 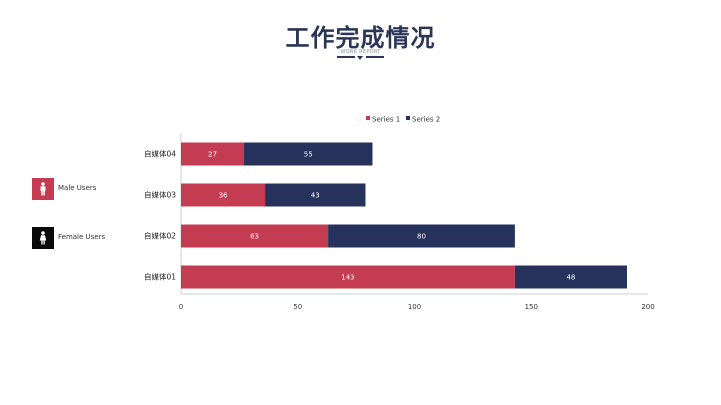 What do you see at coordinates (160, 195) in the screenshot?
I see `category-label: 自媒体03` at bounding box center [160, 195].